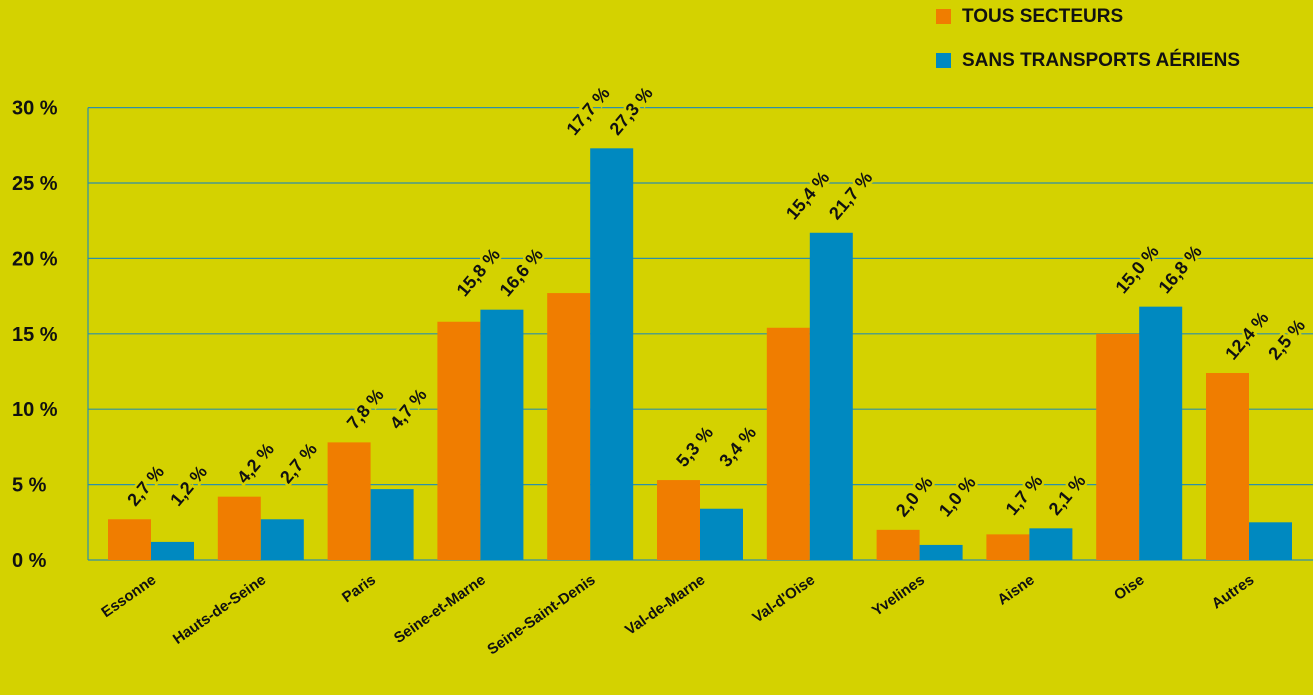  I want to click on value-label: 1,0 %, so click(957, 496).